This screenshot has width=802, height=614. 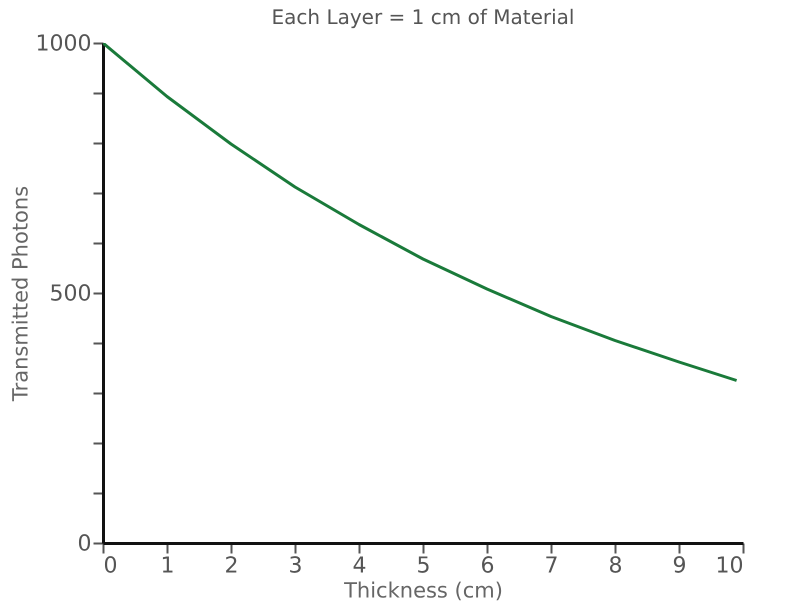 I want to click on chart-title: Each Layer = 1 cm of Material, so click(x=423, y=17).